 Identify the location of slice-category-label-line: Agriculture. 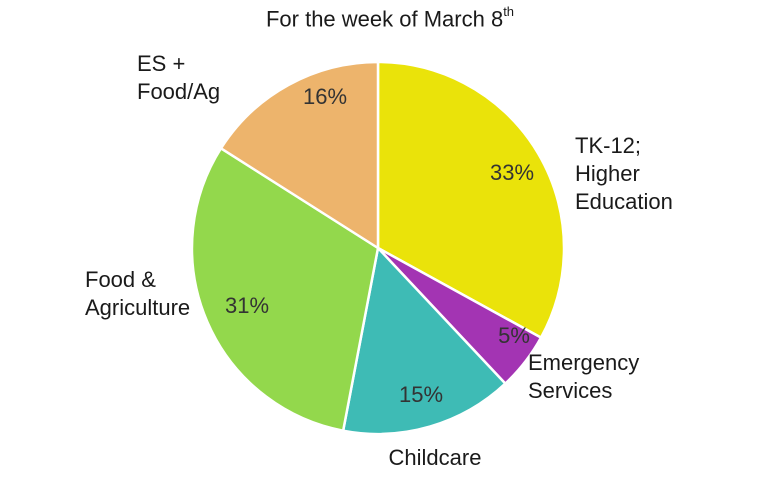
(137, 307).